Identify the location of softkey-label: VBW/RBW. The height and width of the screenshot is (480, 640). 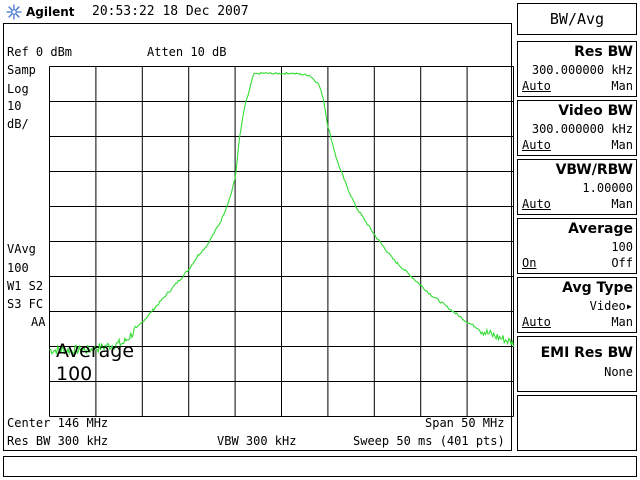
(594, 170).